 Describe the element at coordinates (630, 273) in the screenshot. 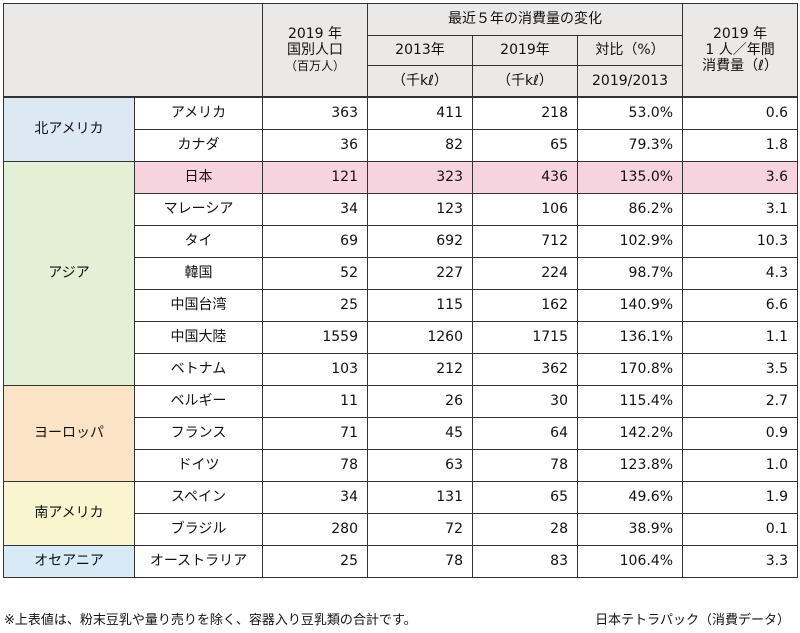

I see `ratio-cell: 98.7%` at that location.